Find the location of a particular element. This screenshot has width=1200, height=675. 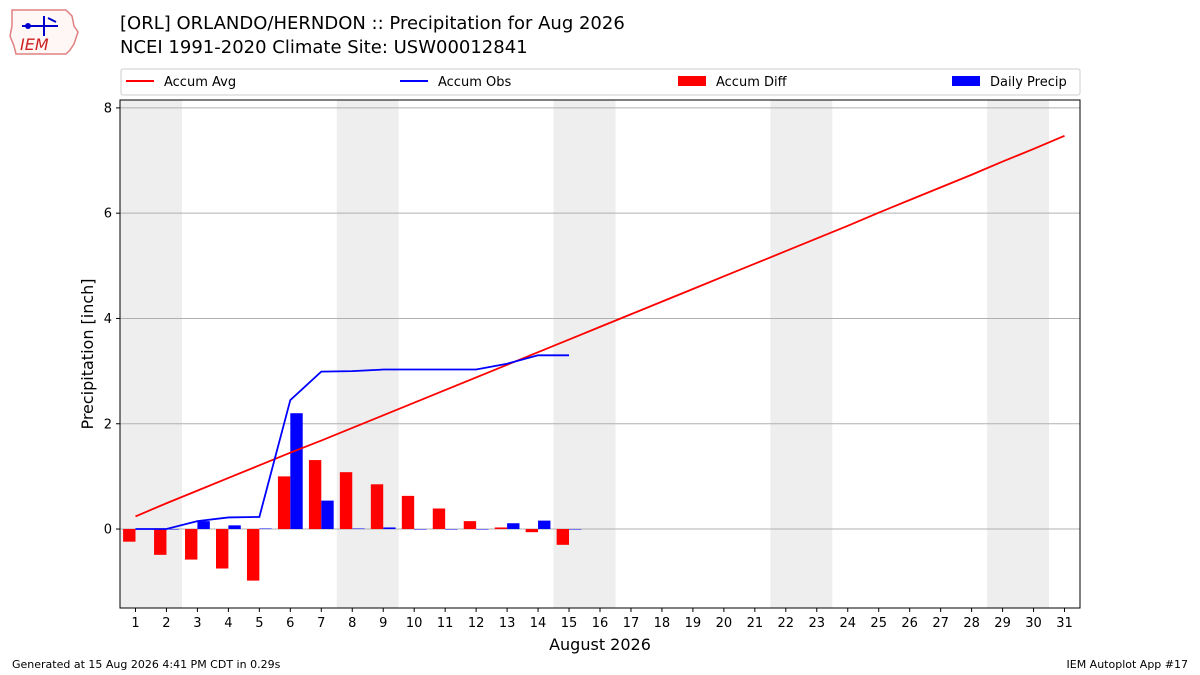

x-tick-label: 4 is located at coordinates (228, 623).